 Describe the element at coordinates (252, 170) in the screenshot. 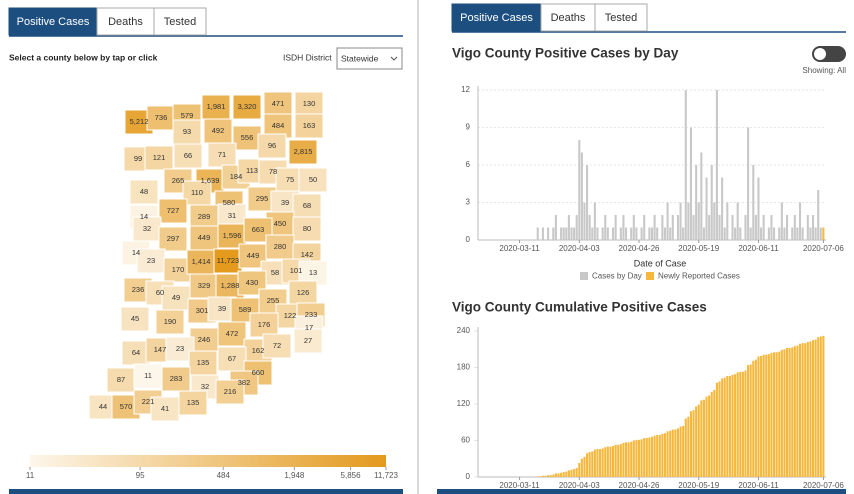

I see `county-label: 113` at that location.